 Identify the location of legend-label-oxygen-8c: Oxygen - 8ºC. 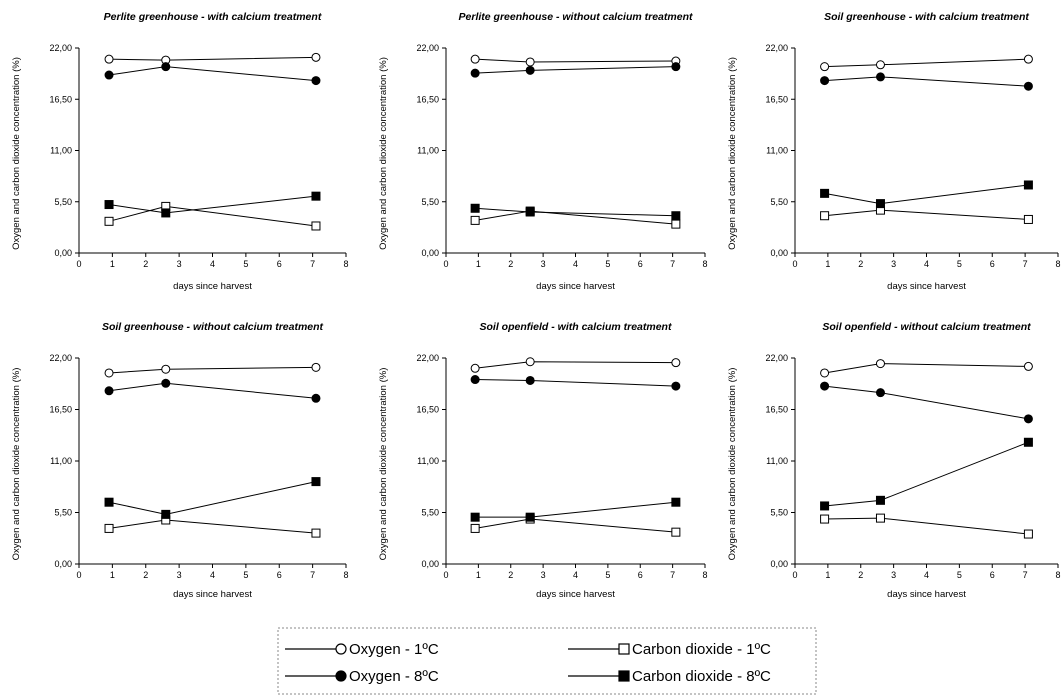
(394, 676).